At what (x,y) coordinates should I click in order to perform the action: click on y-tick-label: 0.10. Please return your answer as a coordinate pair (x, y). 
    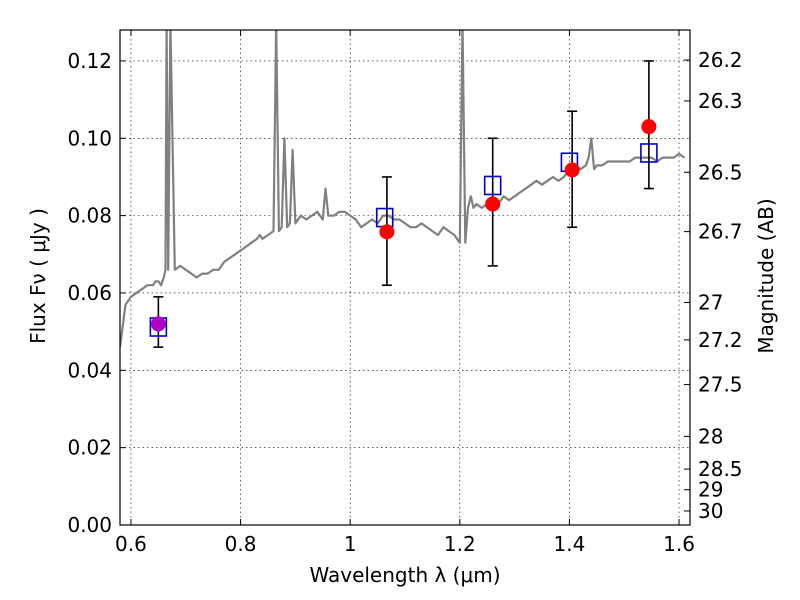
    Looking at the image, I should click on (89, 138).